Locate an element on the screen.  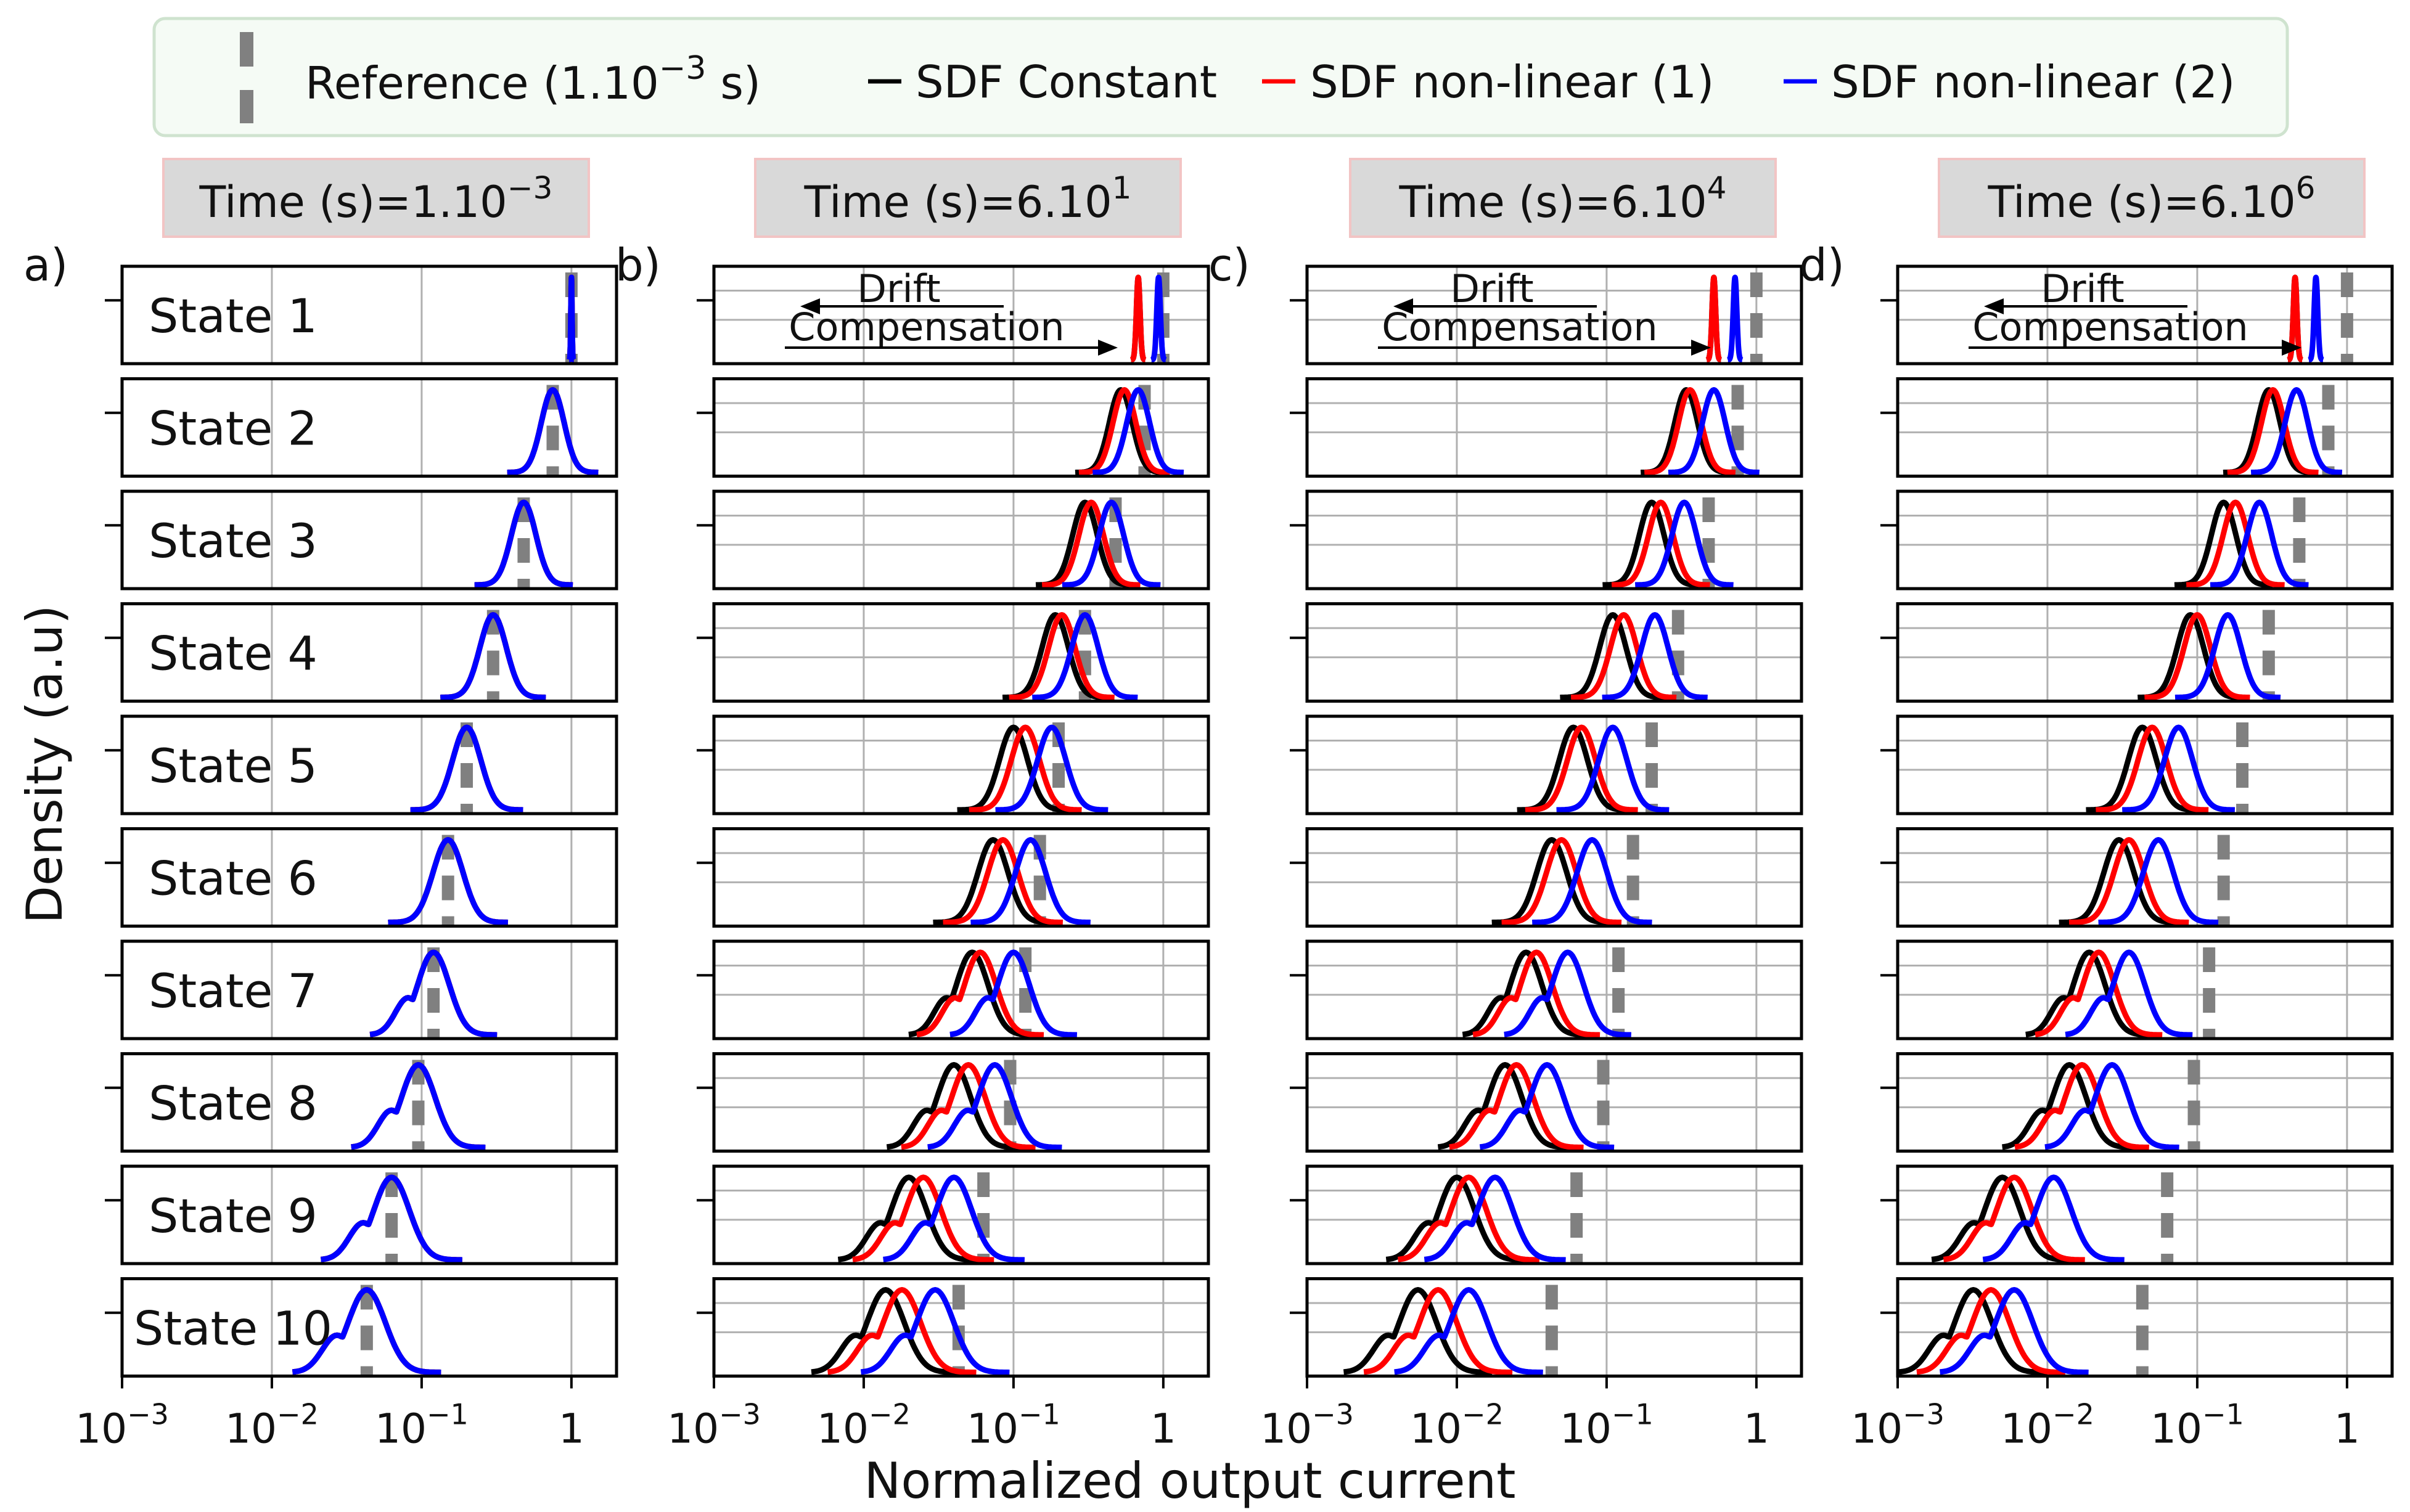
panel-letter: a) is located at coordinates (46, 265).